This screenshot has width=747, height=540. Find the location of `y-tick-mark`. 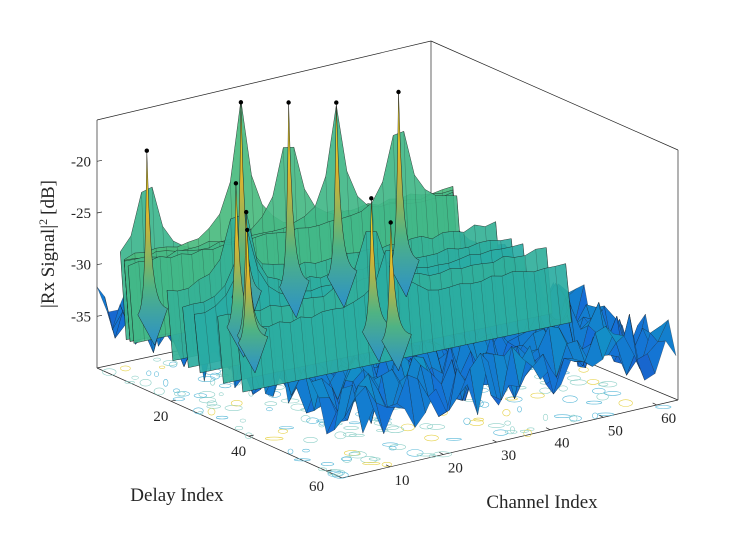

y-tick-mark is located at coordinates (173, 400).